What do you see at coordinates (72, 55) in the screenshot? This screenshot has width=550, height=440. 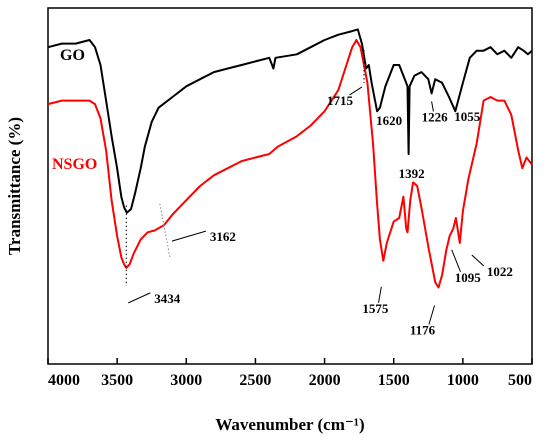 I see `series-label-go: GO` at bounding box center [72, 55].